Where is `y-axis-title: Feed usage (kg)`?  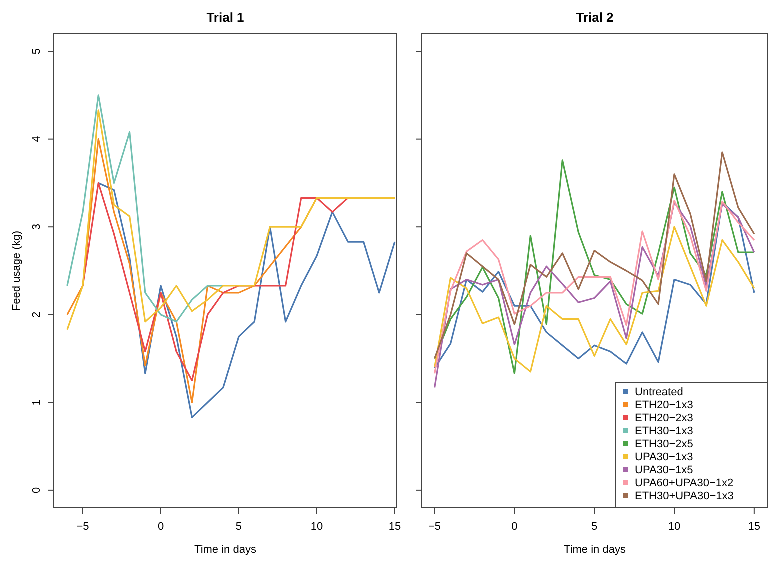 y-axis-title: Feed usage (kg) is located at coordinates (17, 271).